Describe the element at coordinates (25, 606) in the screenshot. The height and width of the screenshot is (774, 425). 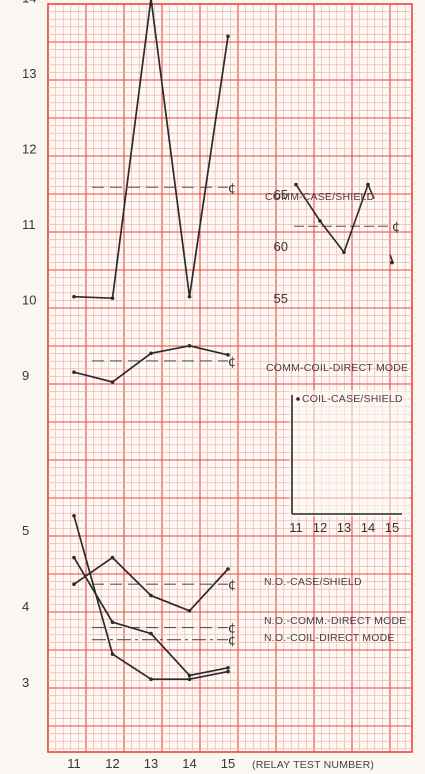
I see `y-tick-label: 4` at that location.